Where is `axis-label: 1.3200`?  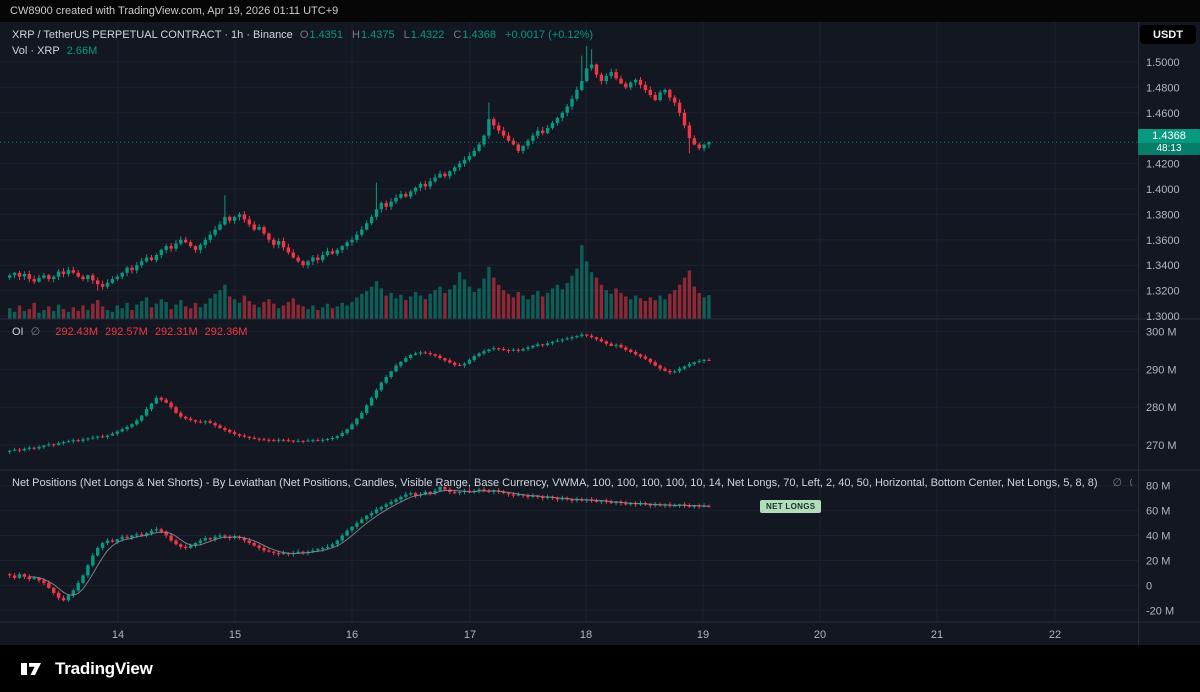
axis-label: 1.3200 is located at coordinates (1163, 292).